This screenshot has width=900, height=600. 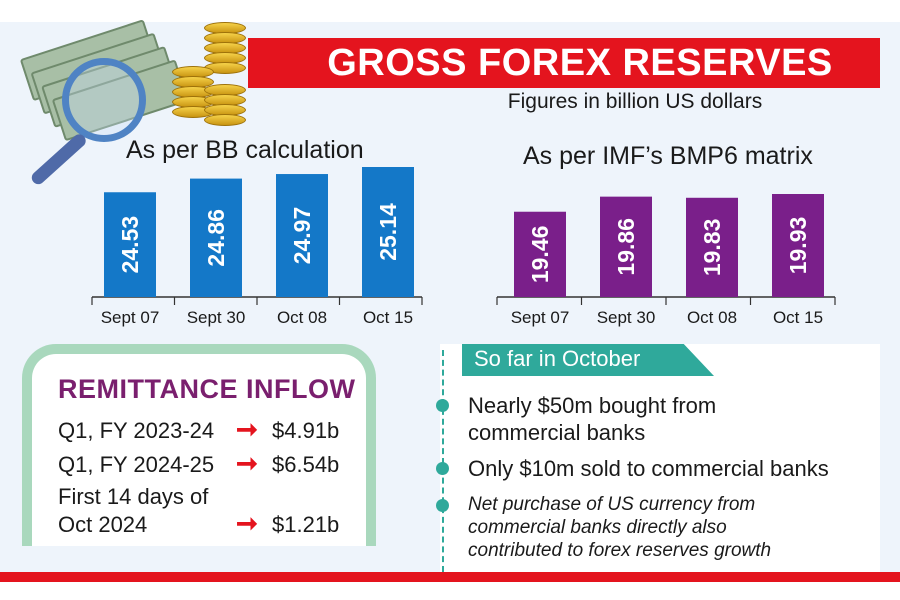 What do you see at coordinates (210, 80) in the screenshot?
I see `gold-coins-icon` at bounding box center [210, 80].